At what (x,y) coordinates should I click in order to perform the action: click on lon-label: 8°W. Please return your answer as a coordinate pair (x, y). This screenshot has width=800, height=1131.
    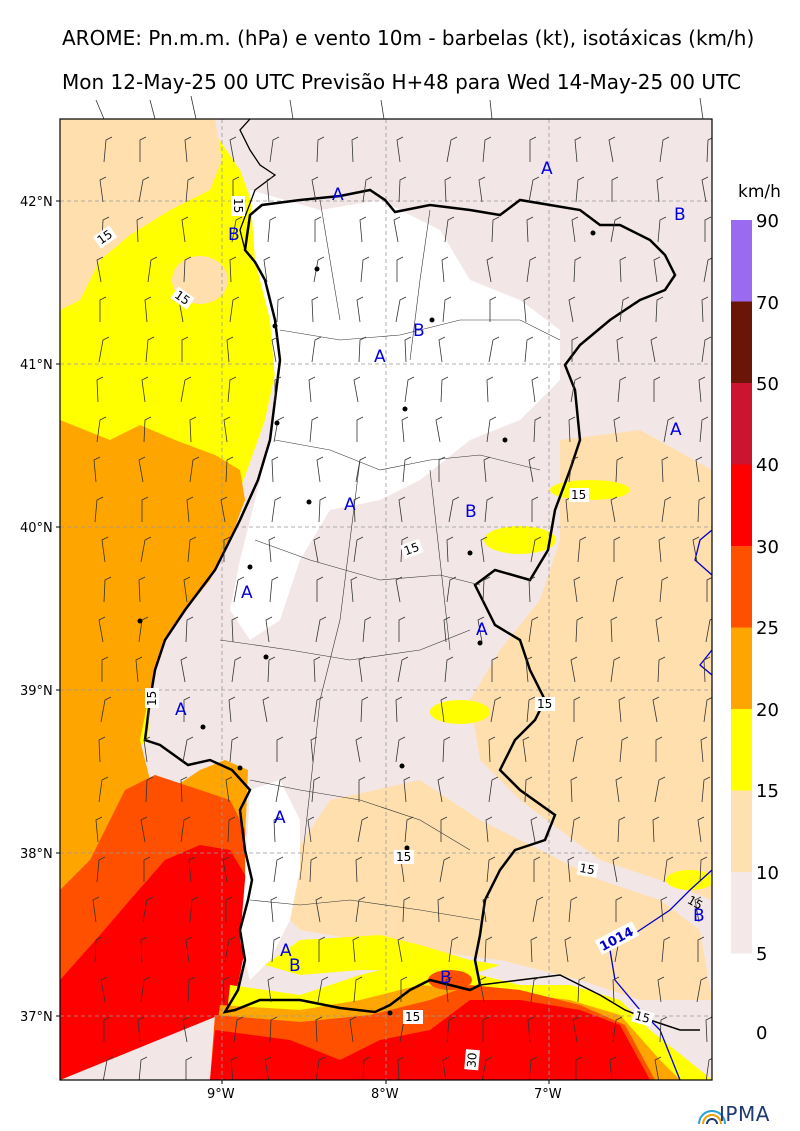
    Looking at the image, I should click on (385, 1094).